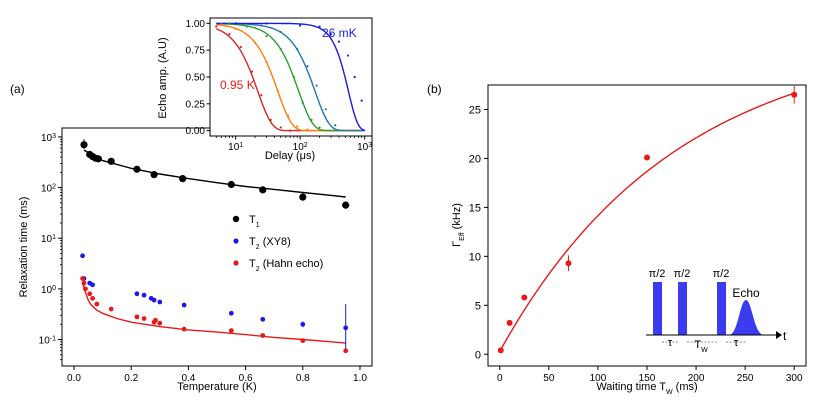  Describe the element at coordinates (236, 263) in the screenshot. I see `legend-marker-t2-hahn` at that location.